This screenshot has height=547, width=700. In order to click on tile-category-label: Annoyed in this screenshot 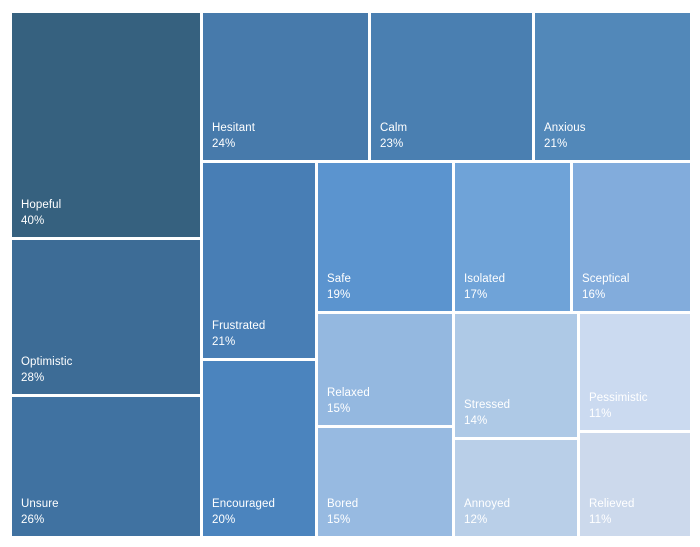, I will do `click(487, 503)`.